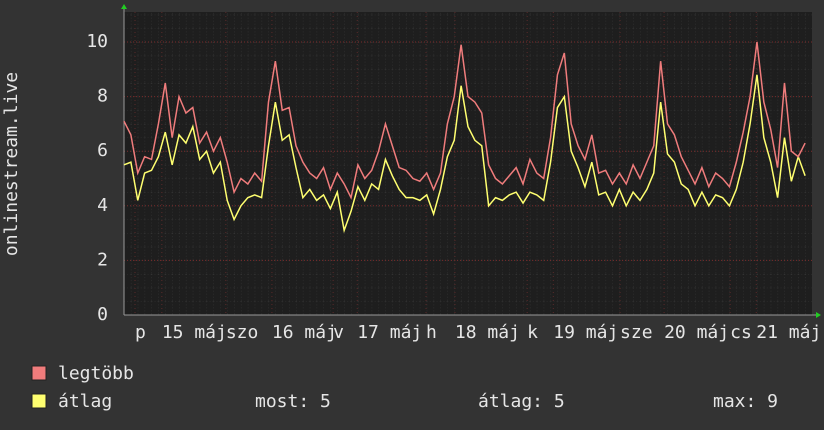 The width and height of the screenshot is (824, 430). I want to click on x-tick-label: p, so click(140, 332).